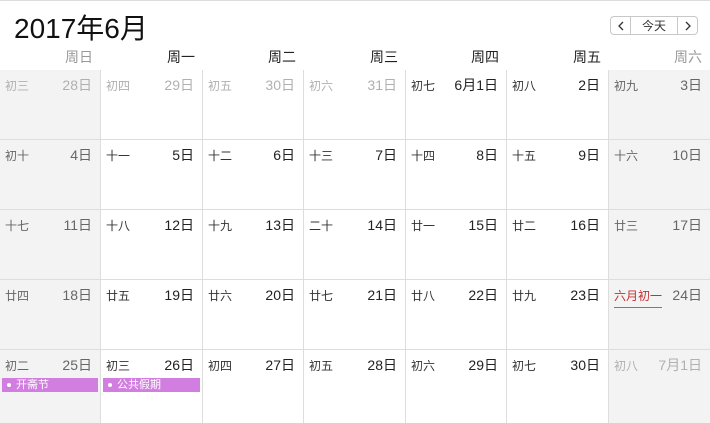 This screenshot has height=423, width=710. What do you see at coordinates (253, 175) in the screenshot?
I see `day-cell: 十二 6日` at bounding box center [253, 175].